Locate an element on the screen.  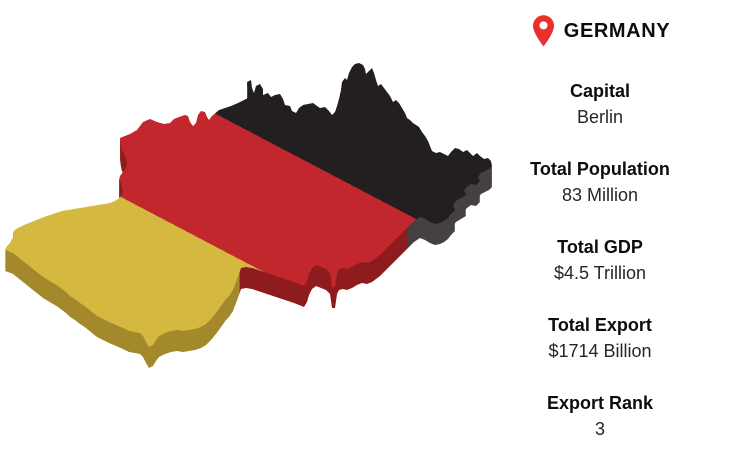
country-title: GERMANY is located at coordinates (617, 31).